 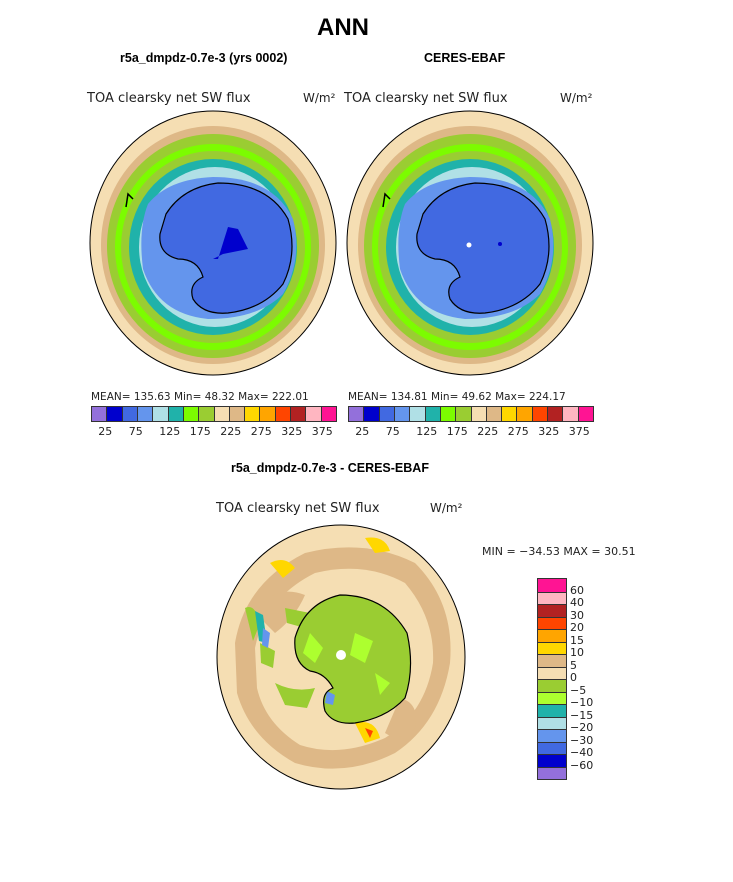 What do you see at coordinates (319, 98) in the screenshot?
I see `model-units: W/m²` at bounding box center [319, 98].